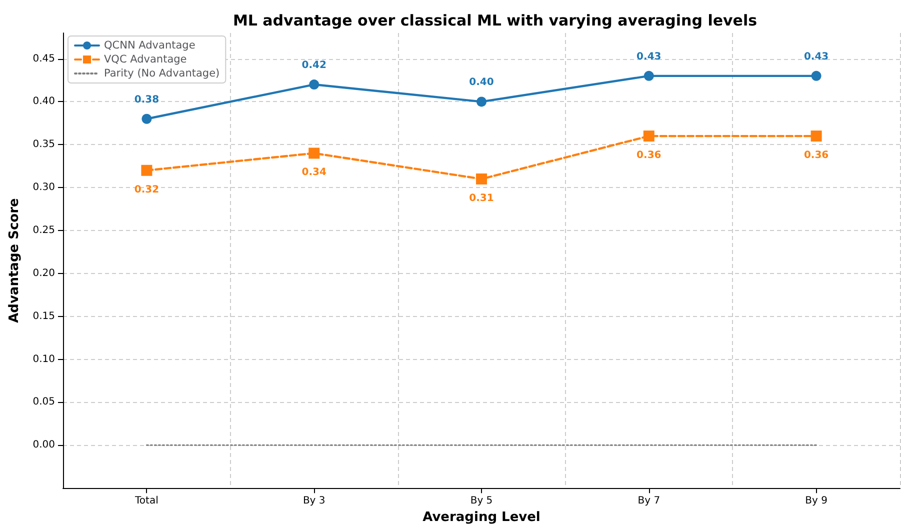  Describe the element at coordinates (481, 501) in the screenshot. I see `x-tick-label: By 5` at that location.